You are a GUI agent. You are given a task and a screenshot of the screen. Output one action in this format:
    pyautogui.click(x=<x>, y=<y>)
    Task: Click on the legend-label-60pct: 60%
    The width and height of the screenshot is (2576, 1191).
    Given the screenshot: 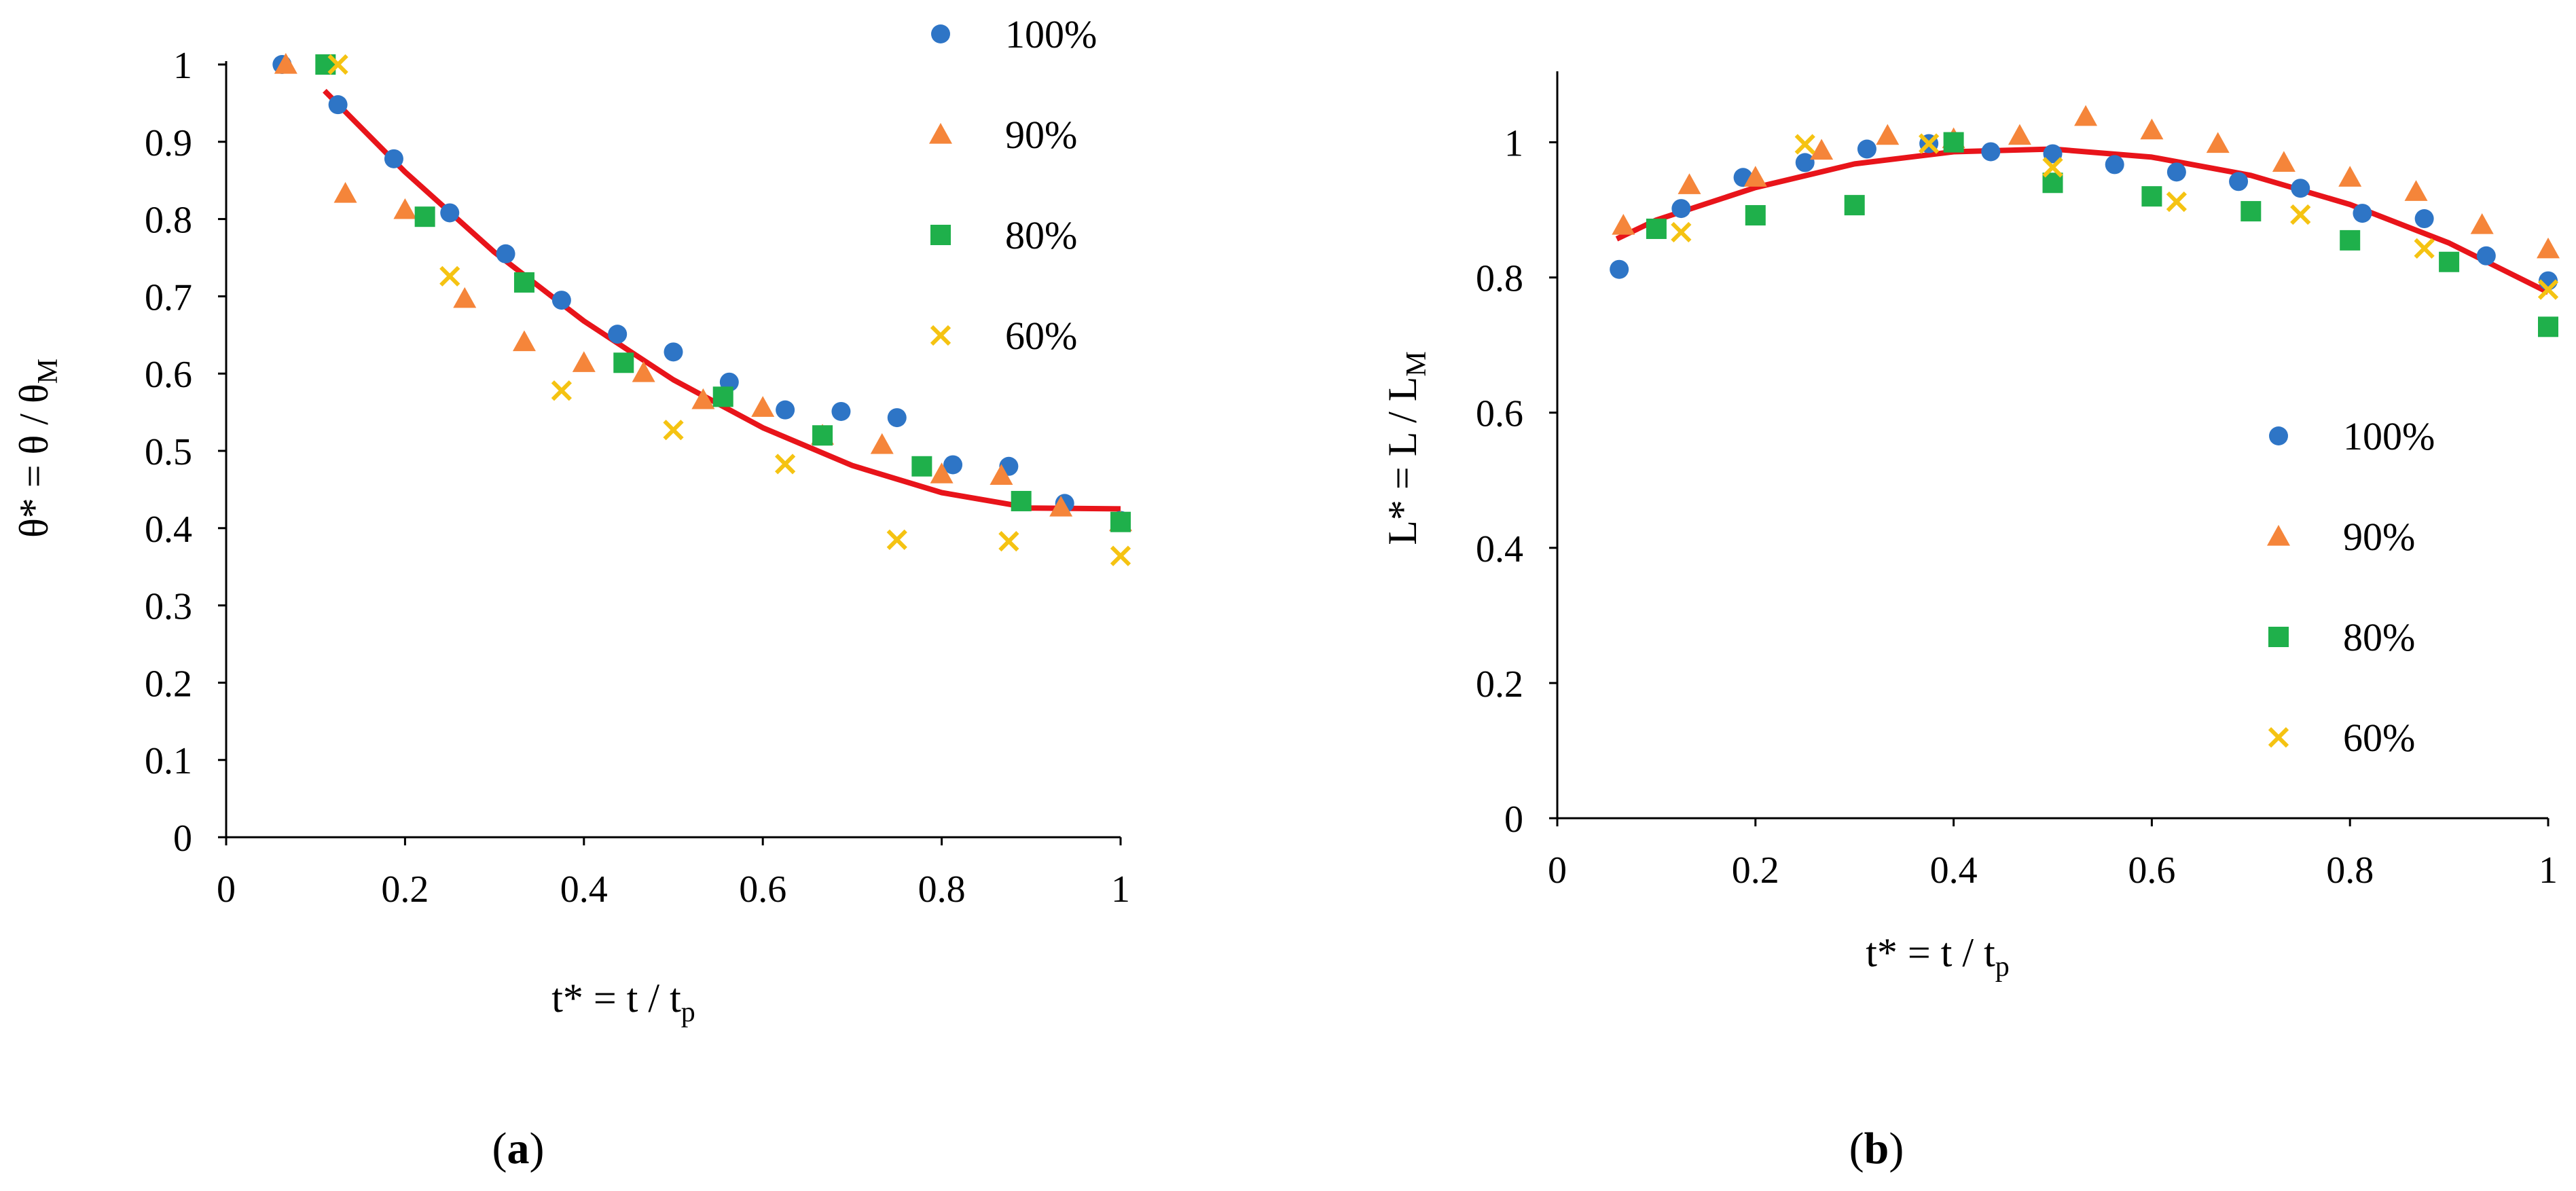 What is the action you would take?
    pyautogui.click(x=1041, y=336)
    